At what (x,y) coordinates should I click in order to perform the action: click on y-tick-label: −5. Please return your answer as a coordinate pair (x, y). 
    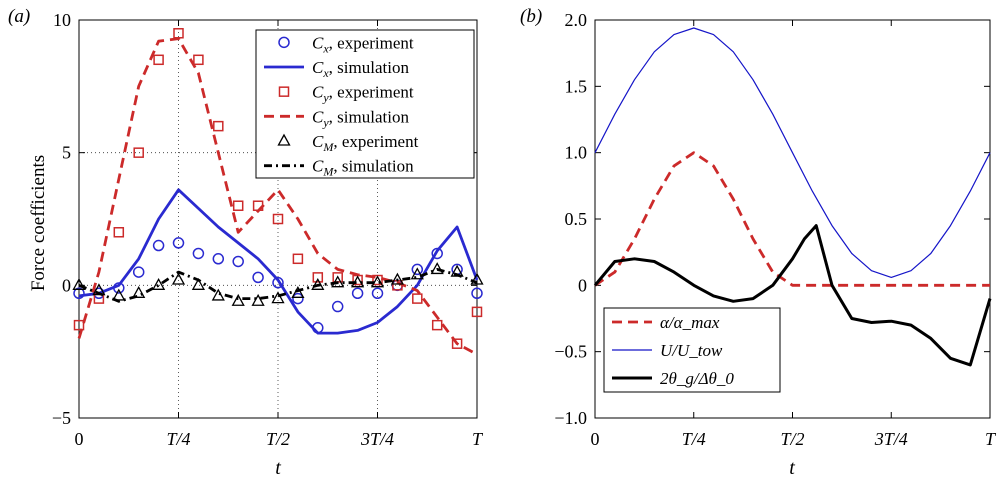
    Looking at the image, I should click on (61, 418).